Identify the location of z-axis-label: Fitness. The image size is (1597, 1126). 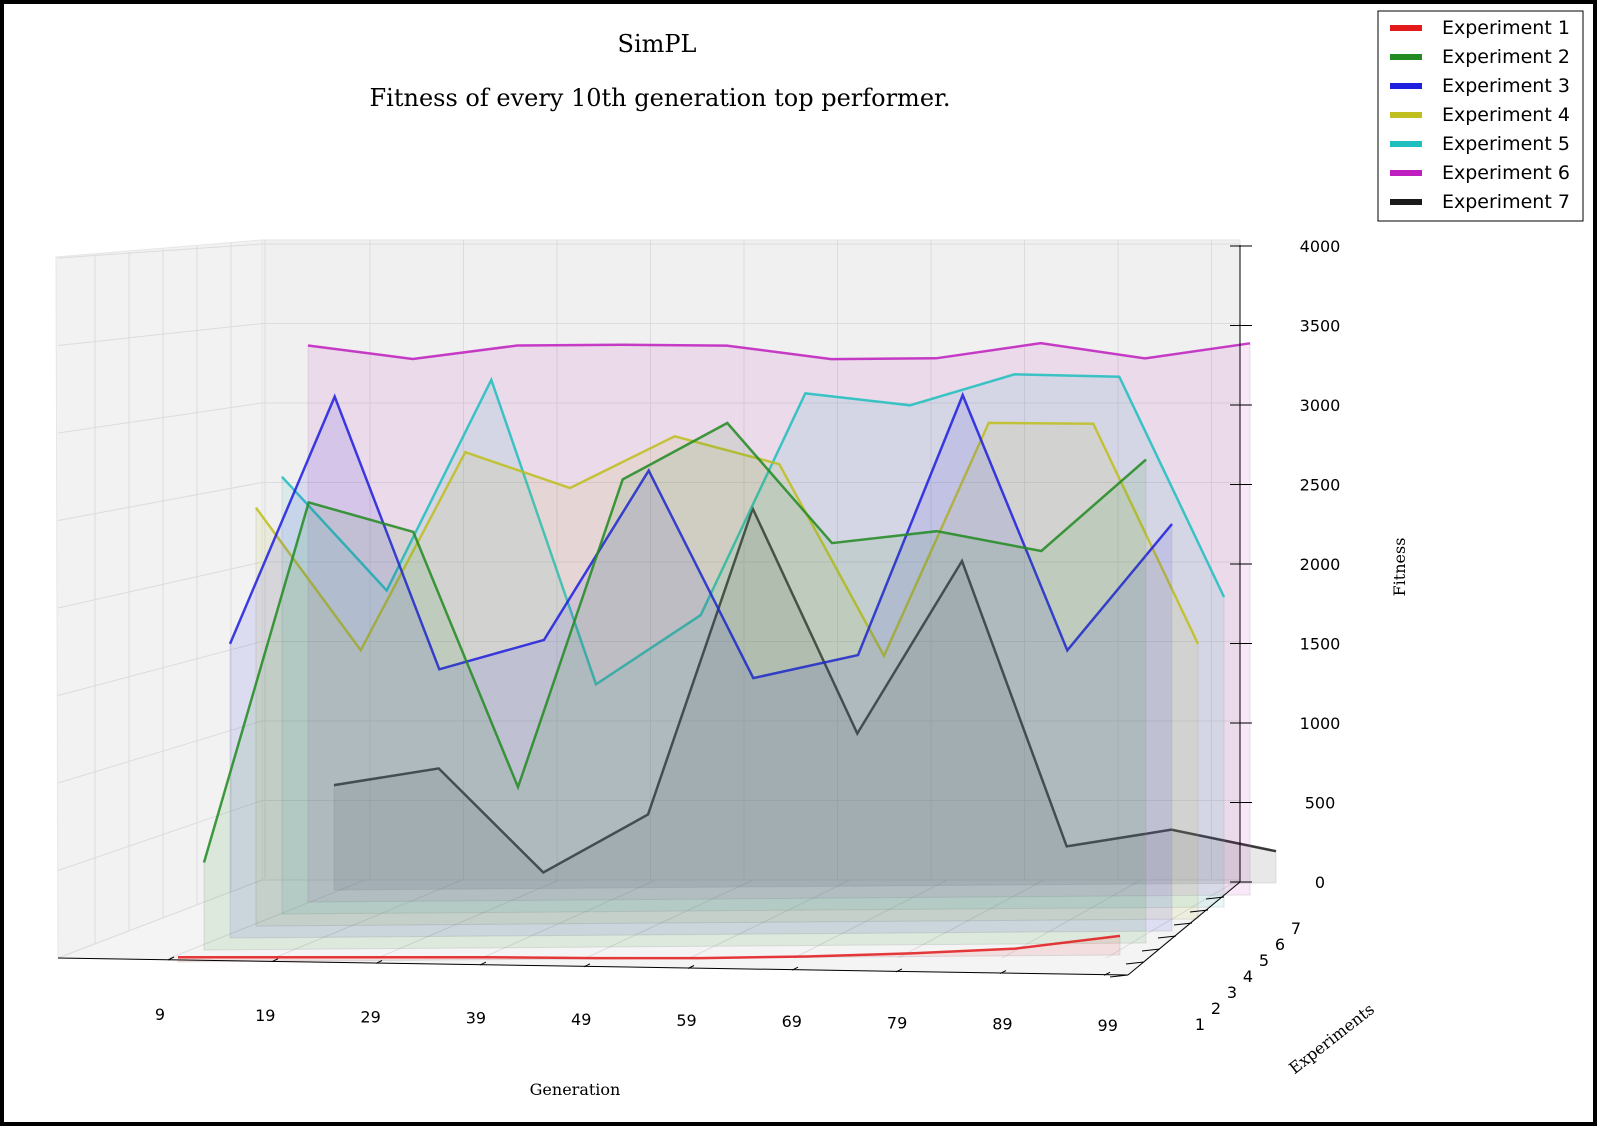
(1399, 567).